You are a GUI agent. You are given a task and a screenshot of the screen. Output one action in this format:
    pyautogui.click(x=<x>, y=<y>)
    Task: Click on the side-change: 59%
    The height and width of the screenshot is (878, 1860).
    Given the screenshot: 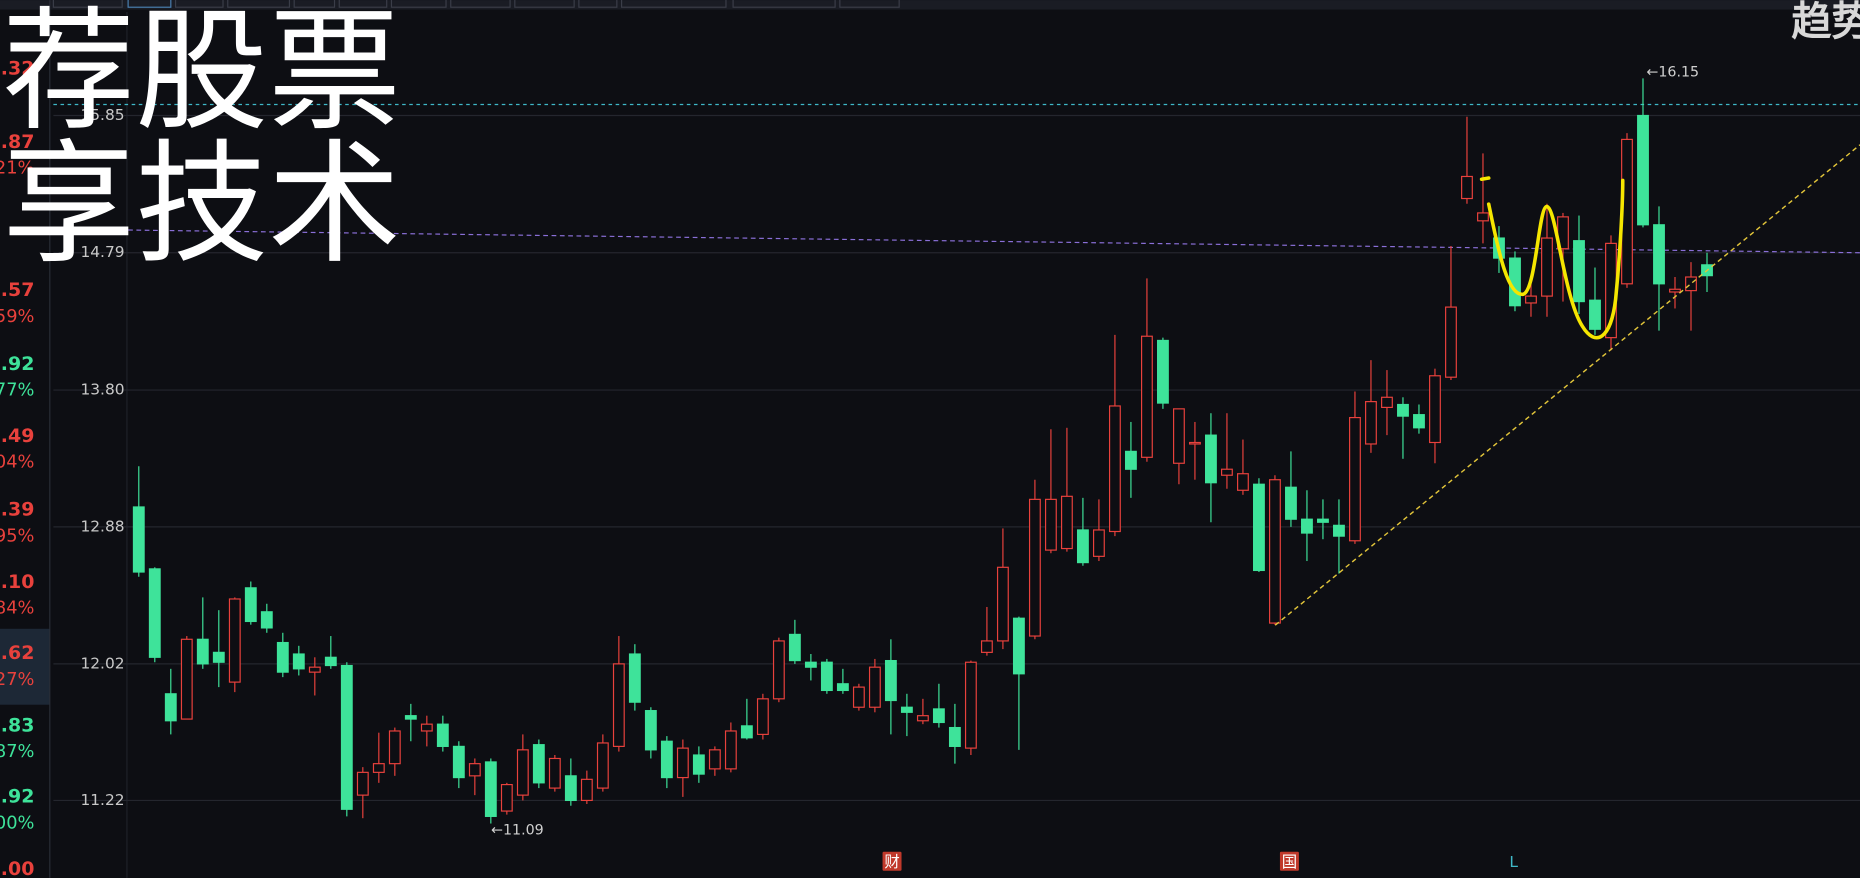 What is the action you would take?
    pyautogui.click(x=17, y=316)
    